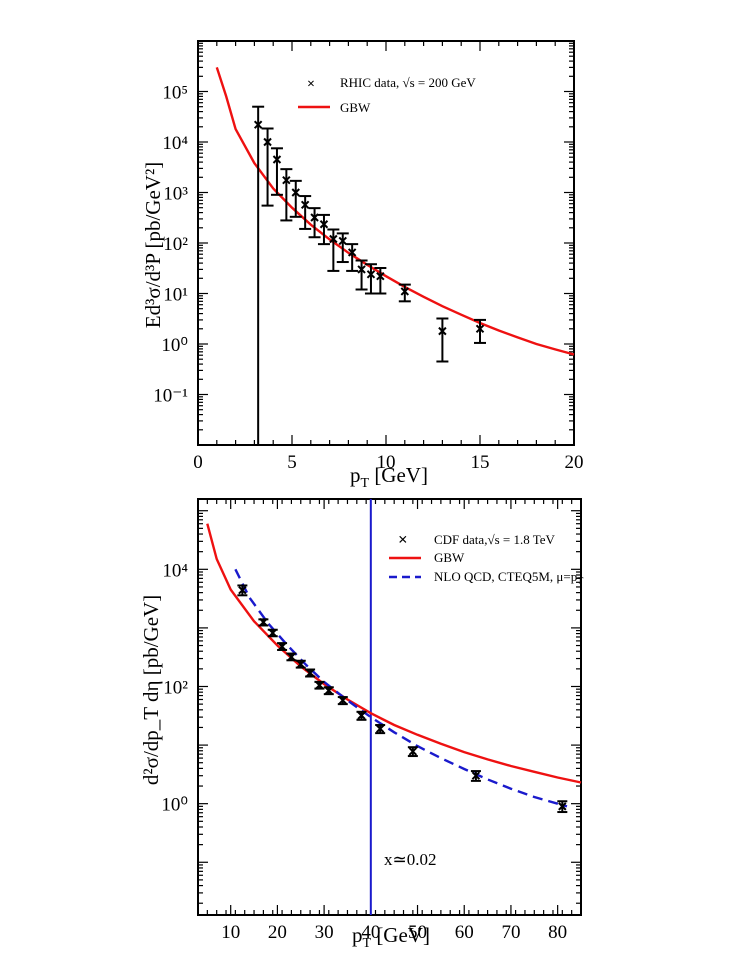  Describe the element at coordinates (495, 539) in the screenshot. I see `bottom-legend-data-label: CDF data,√s = 1.8 TeV` at that location.